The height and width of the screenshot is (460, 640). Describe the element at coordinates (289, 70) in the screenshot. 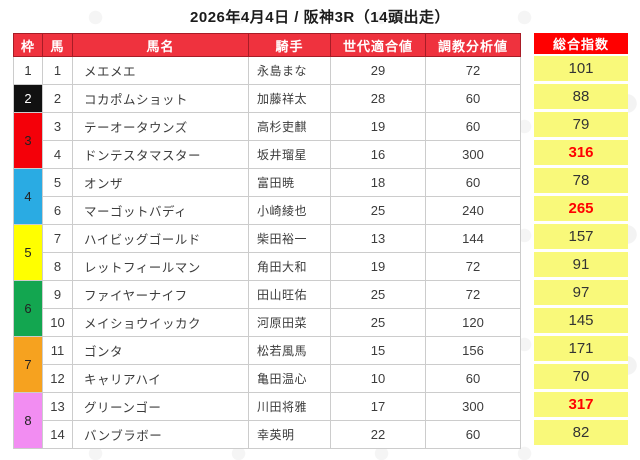

I see `jockey-cell: 永島まな` at that location.